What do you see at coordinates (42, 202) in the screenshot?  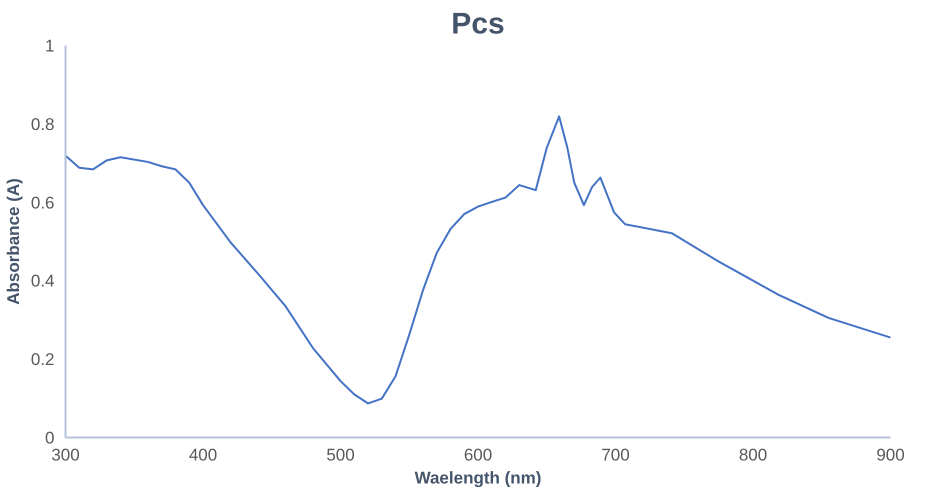 I see `y-tick-label: 0.6` at bounding box center [42, 202].